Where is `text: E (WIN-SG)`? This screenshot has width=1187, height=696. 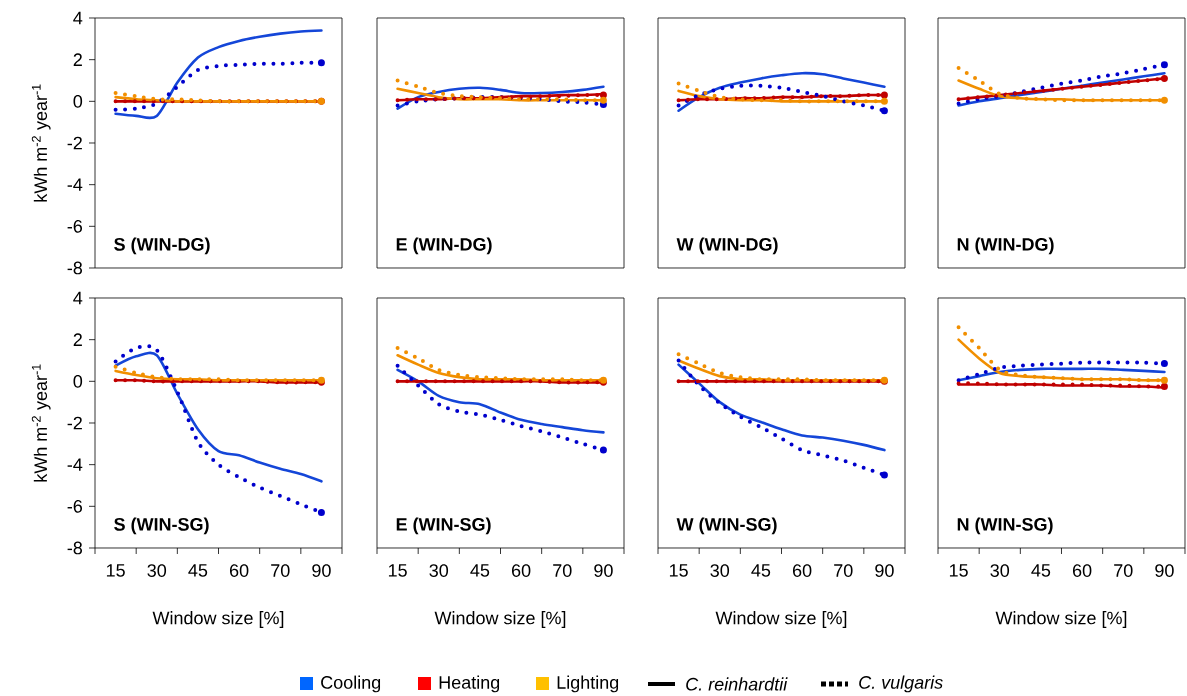
text: E (WIN-SG) is located at coordinates (443, 526).